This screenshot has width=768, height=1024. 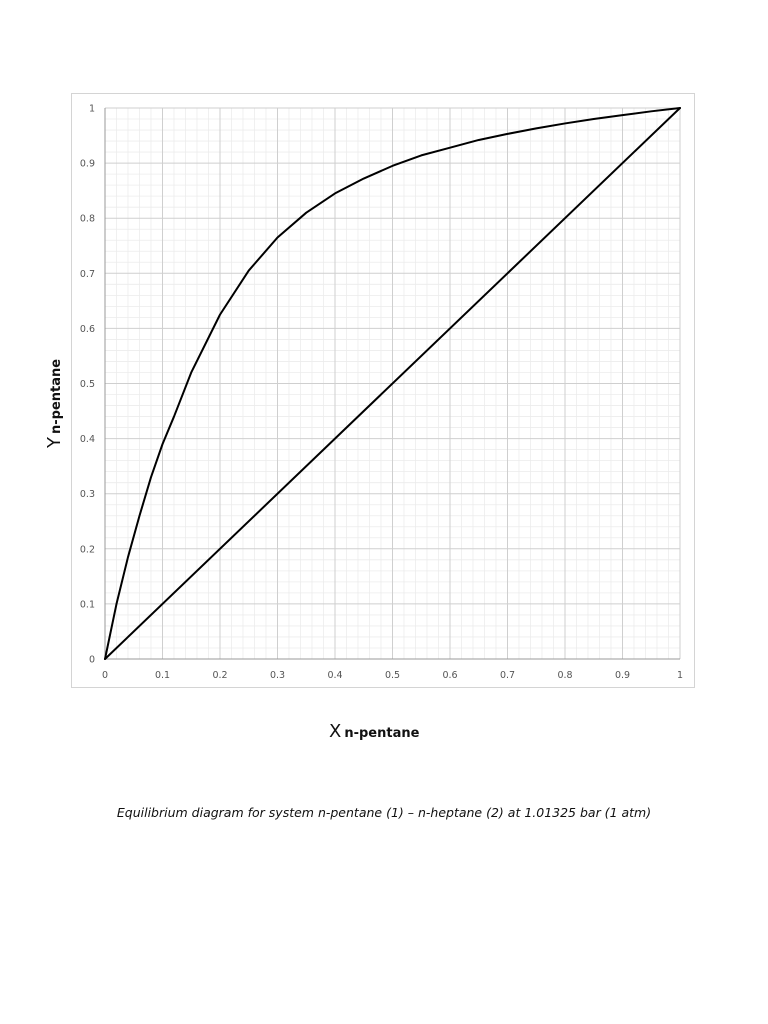 I want to click on y-tick-label: 0.7, so click(x=87, y=274).